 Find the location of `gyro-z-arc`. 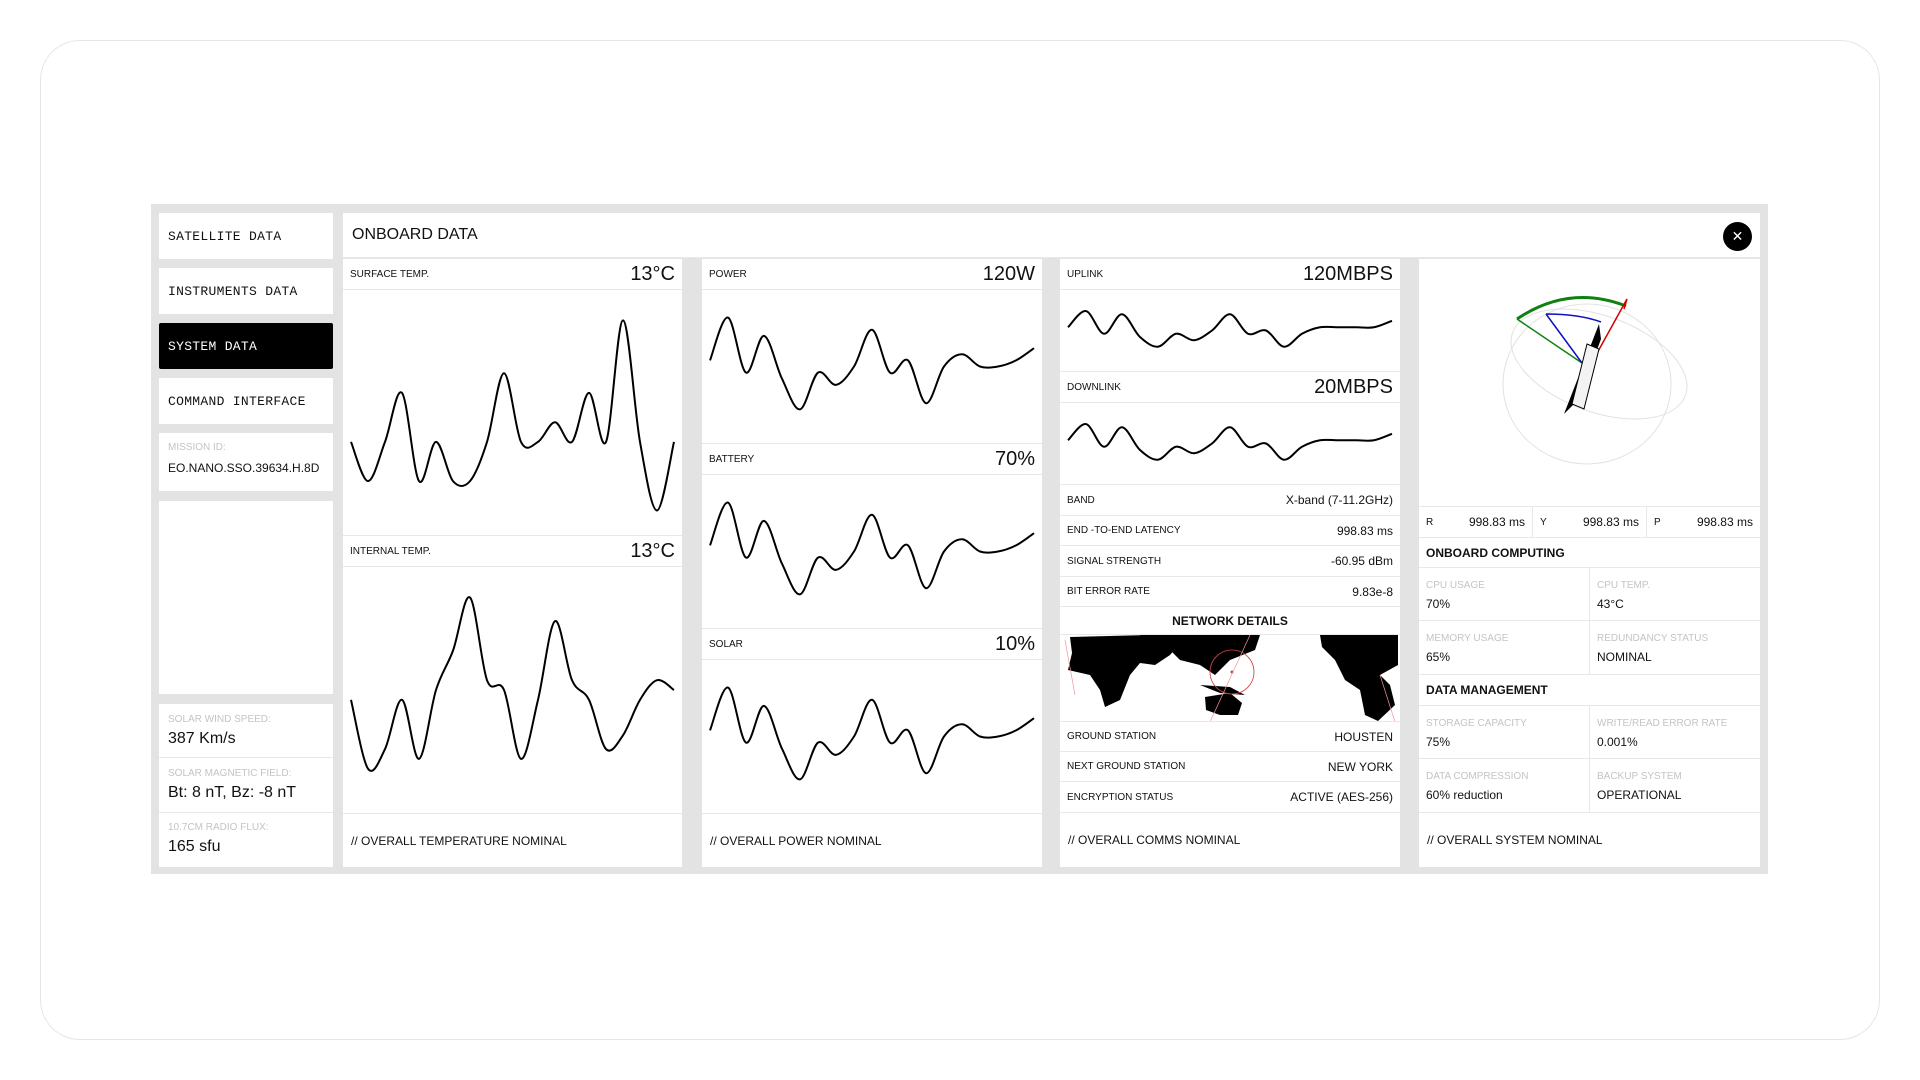

gyro-z-arc is located at coordinates (1573, 338).